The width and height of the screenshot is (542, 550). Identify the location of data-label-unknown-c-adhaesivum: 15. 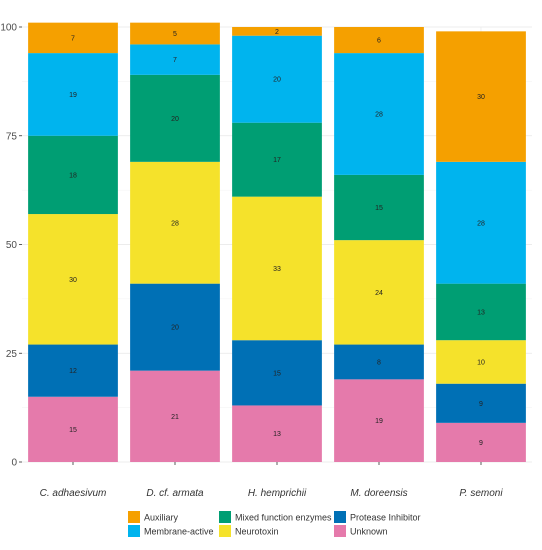
(73, 430).